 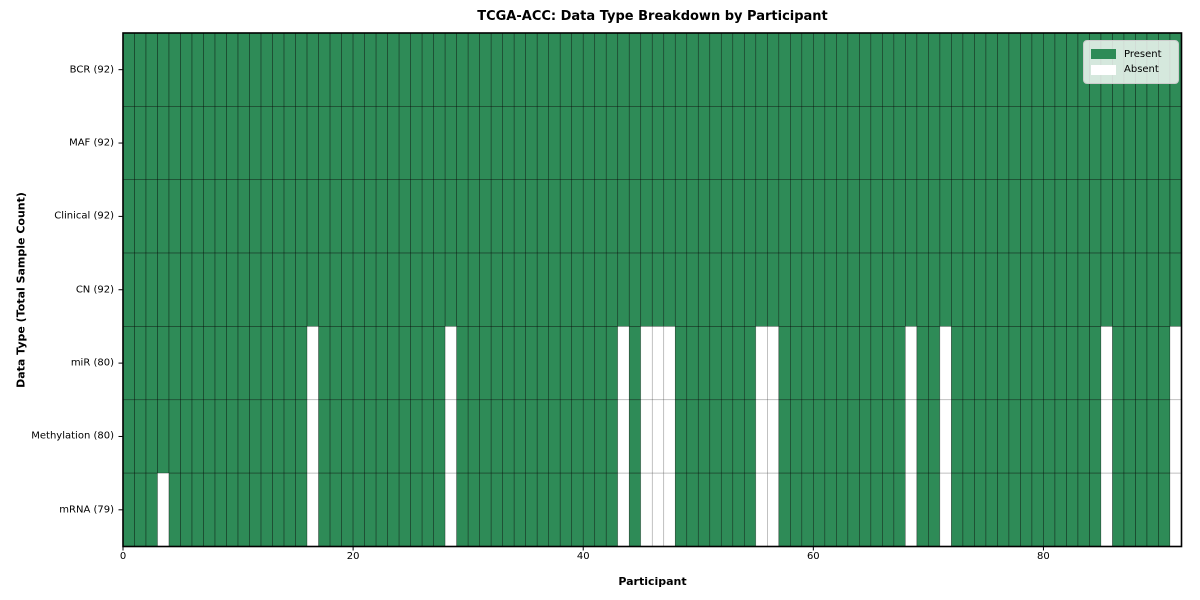 What do you see at coordinates (86, 510) in the screenshot?
I see `y-tick-label: mRNA (79)` at bounding box center [86, 510].